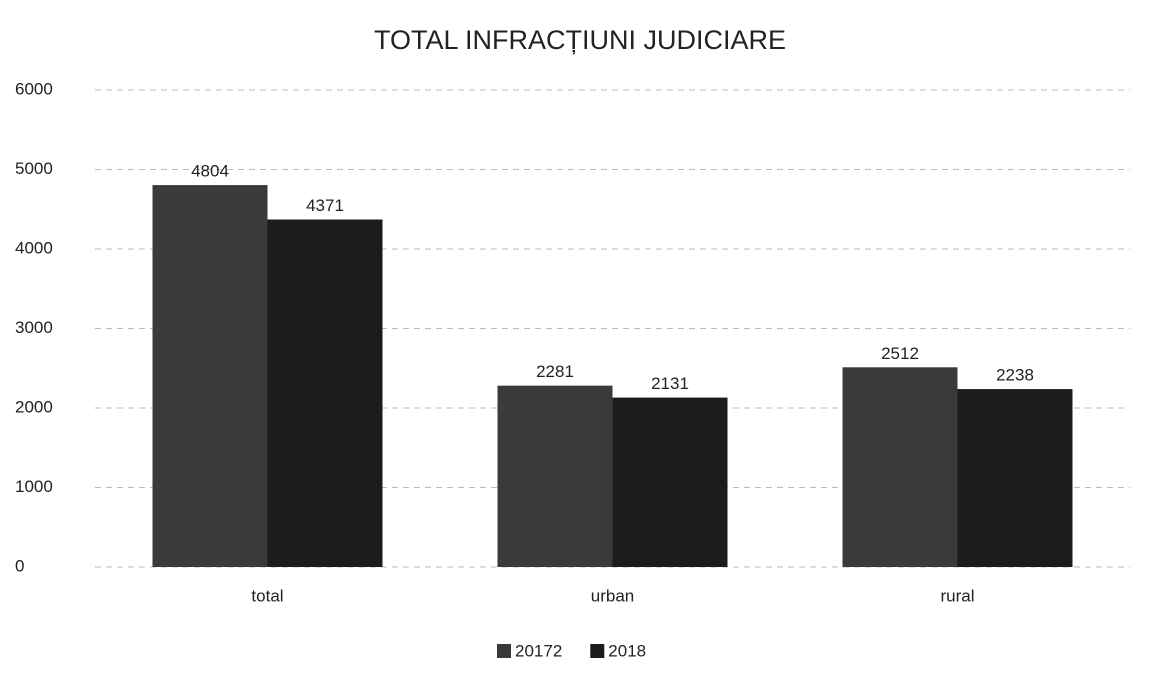 This screenshot has width=1151, height=685. I want to click on data-label: 4371, so click(325, 205).